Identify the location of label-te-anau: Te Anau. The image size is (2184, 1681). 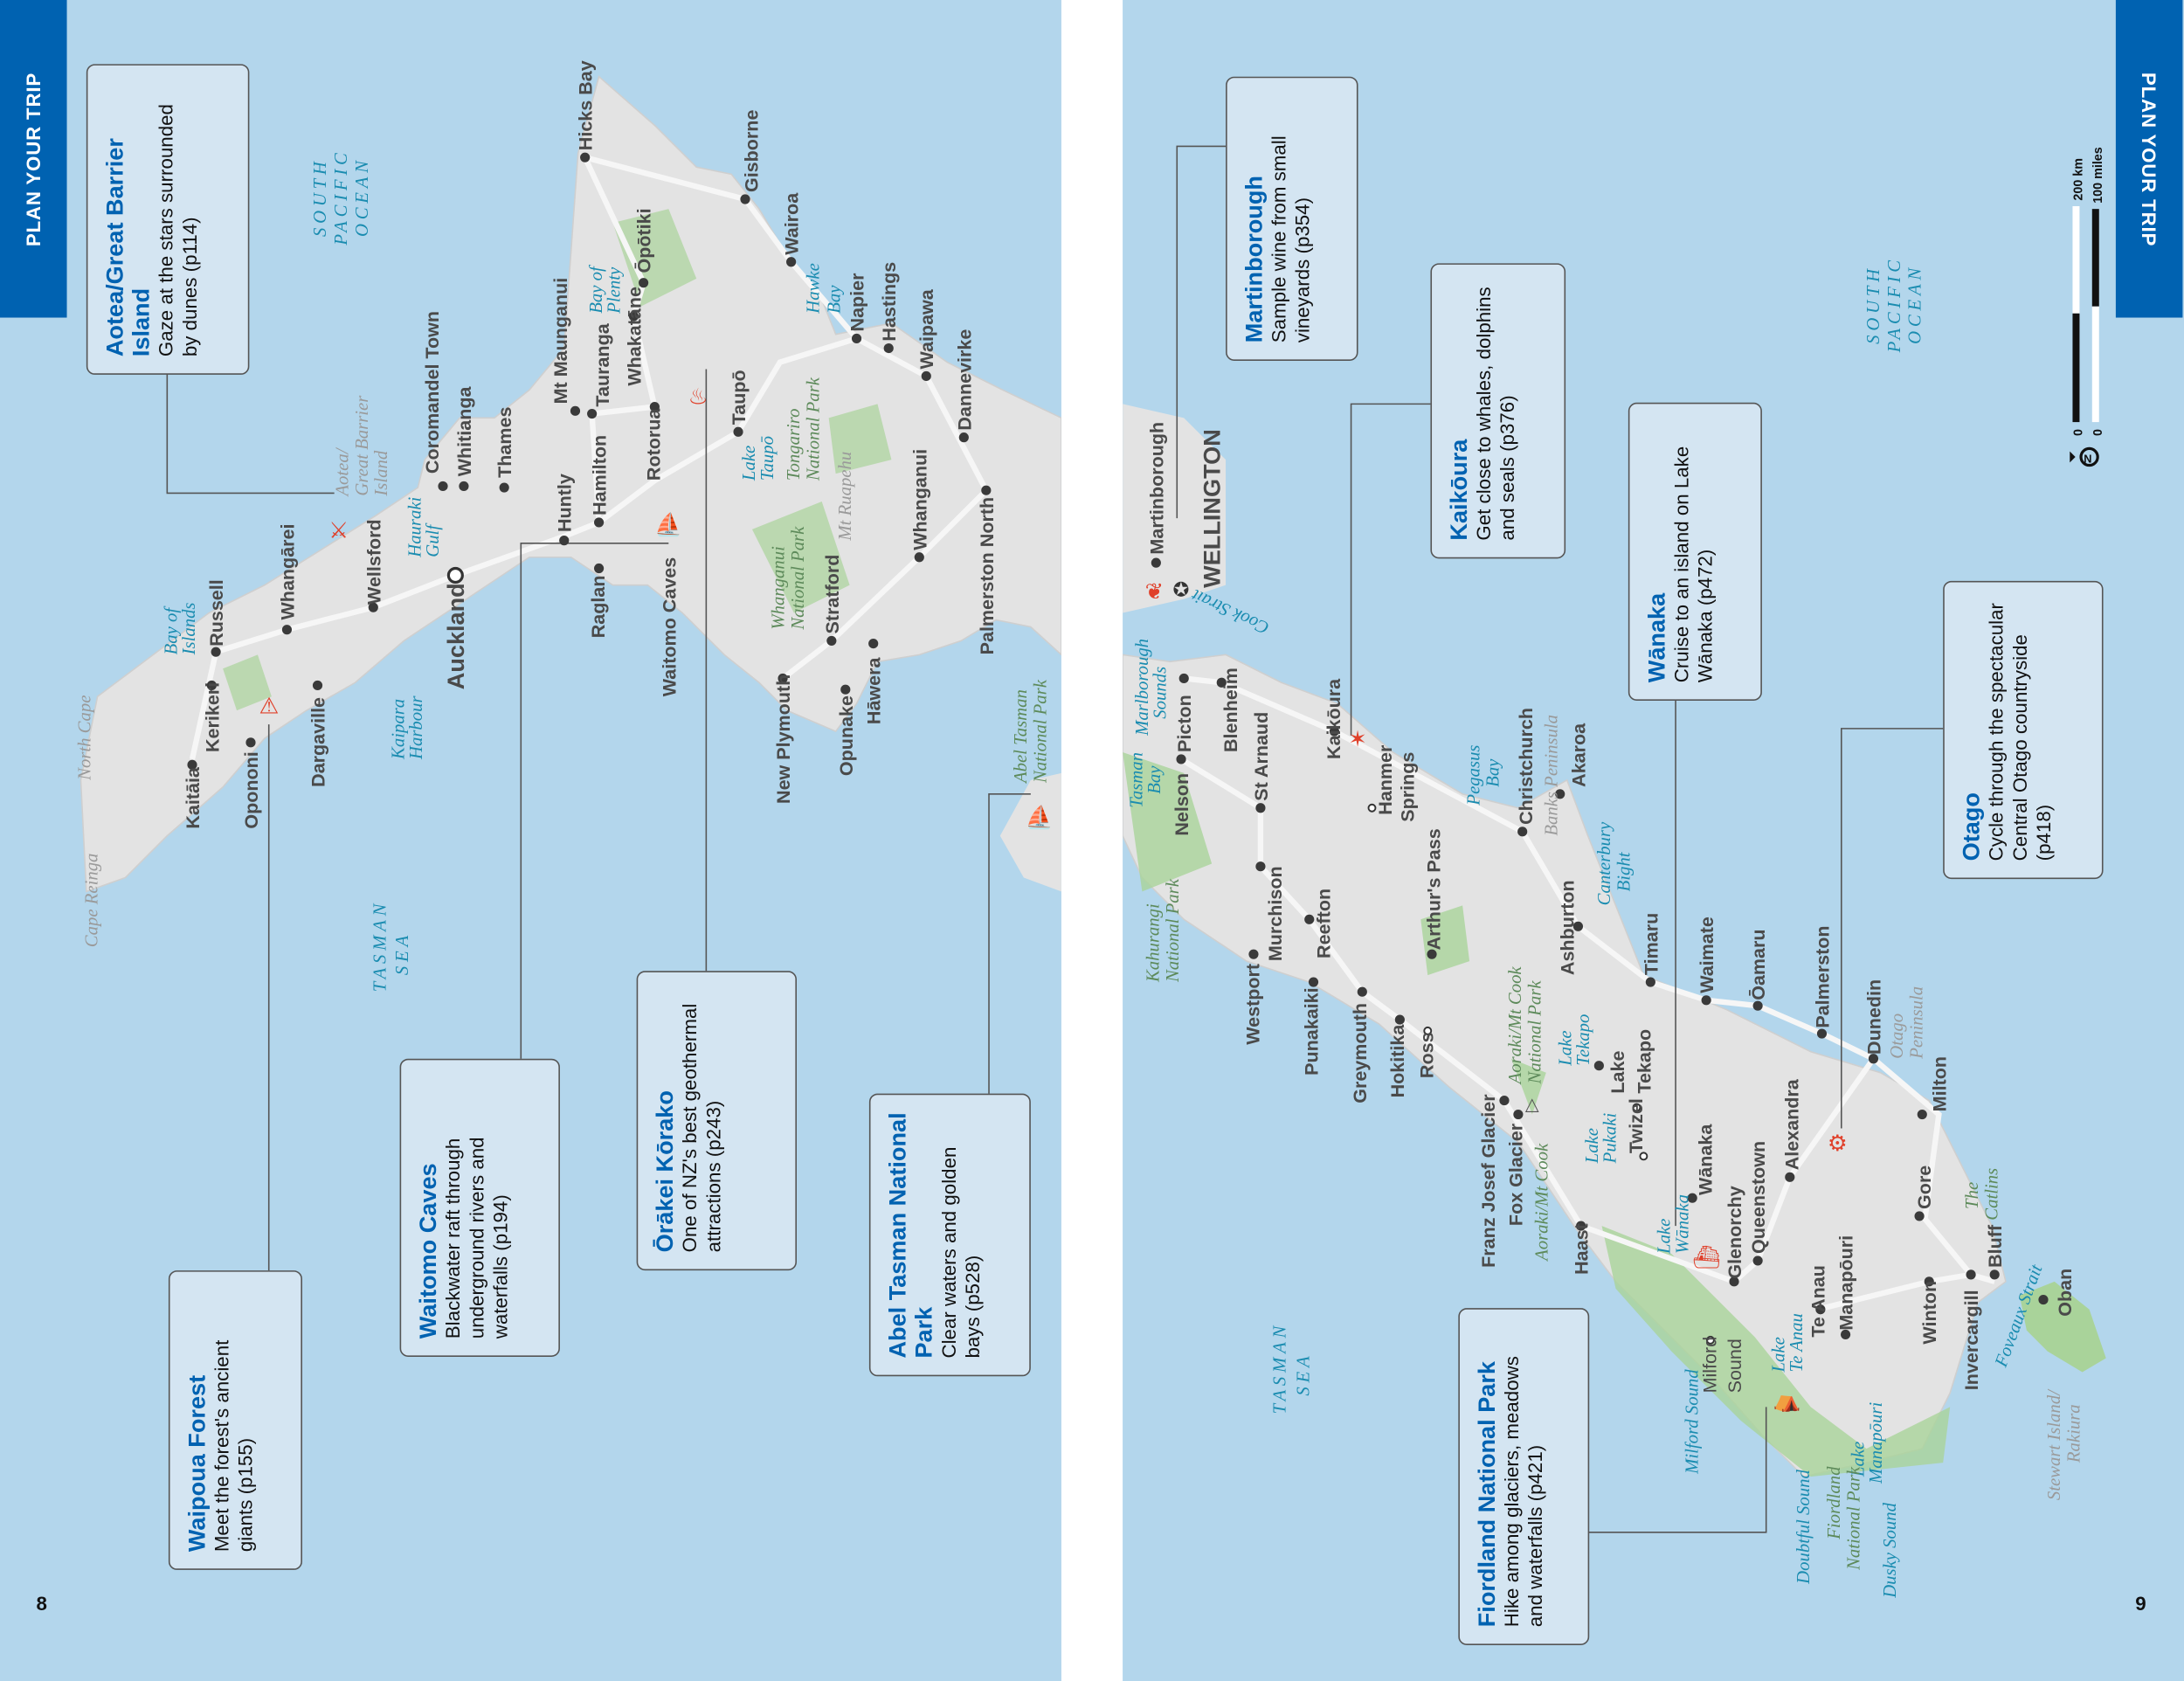
(1818, 1301).